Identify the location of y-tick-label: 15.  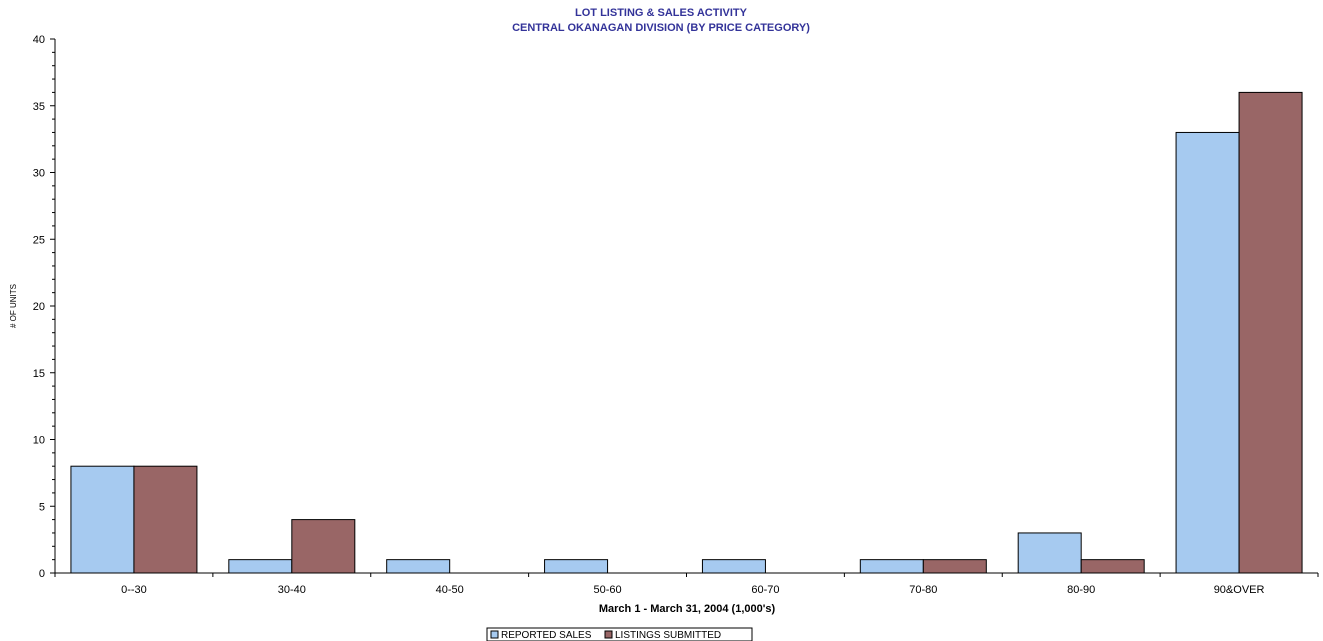
(39, 374).